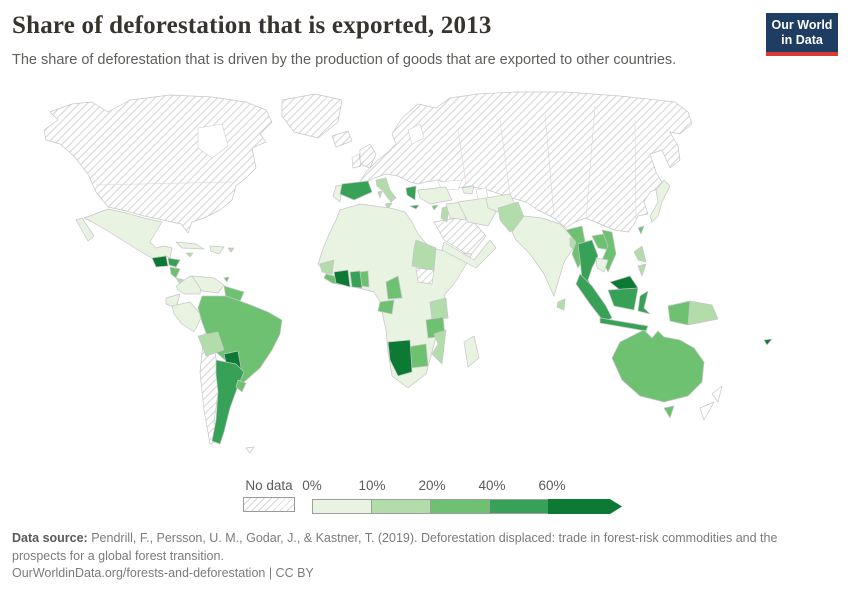 This screenshot has height=600, width=850. I want to click on map-region-crete, so click(414, 207).